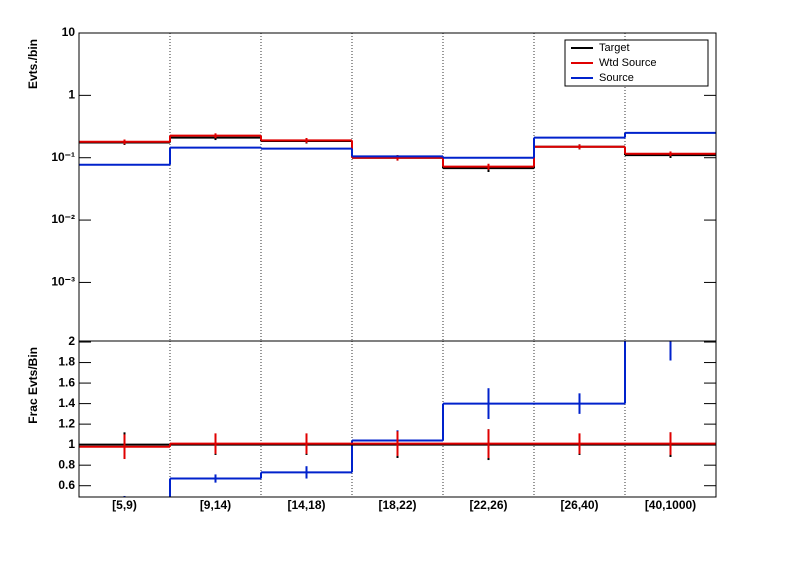 This screenshot has width=796, height=577. I want to click on y-tick-label: 2, so click(71, 341).